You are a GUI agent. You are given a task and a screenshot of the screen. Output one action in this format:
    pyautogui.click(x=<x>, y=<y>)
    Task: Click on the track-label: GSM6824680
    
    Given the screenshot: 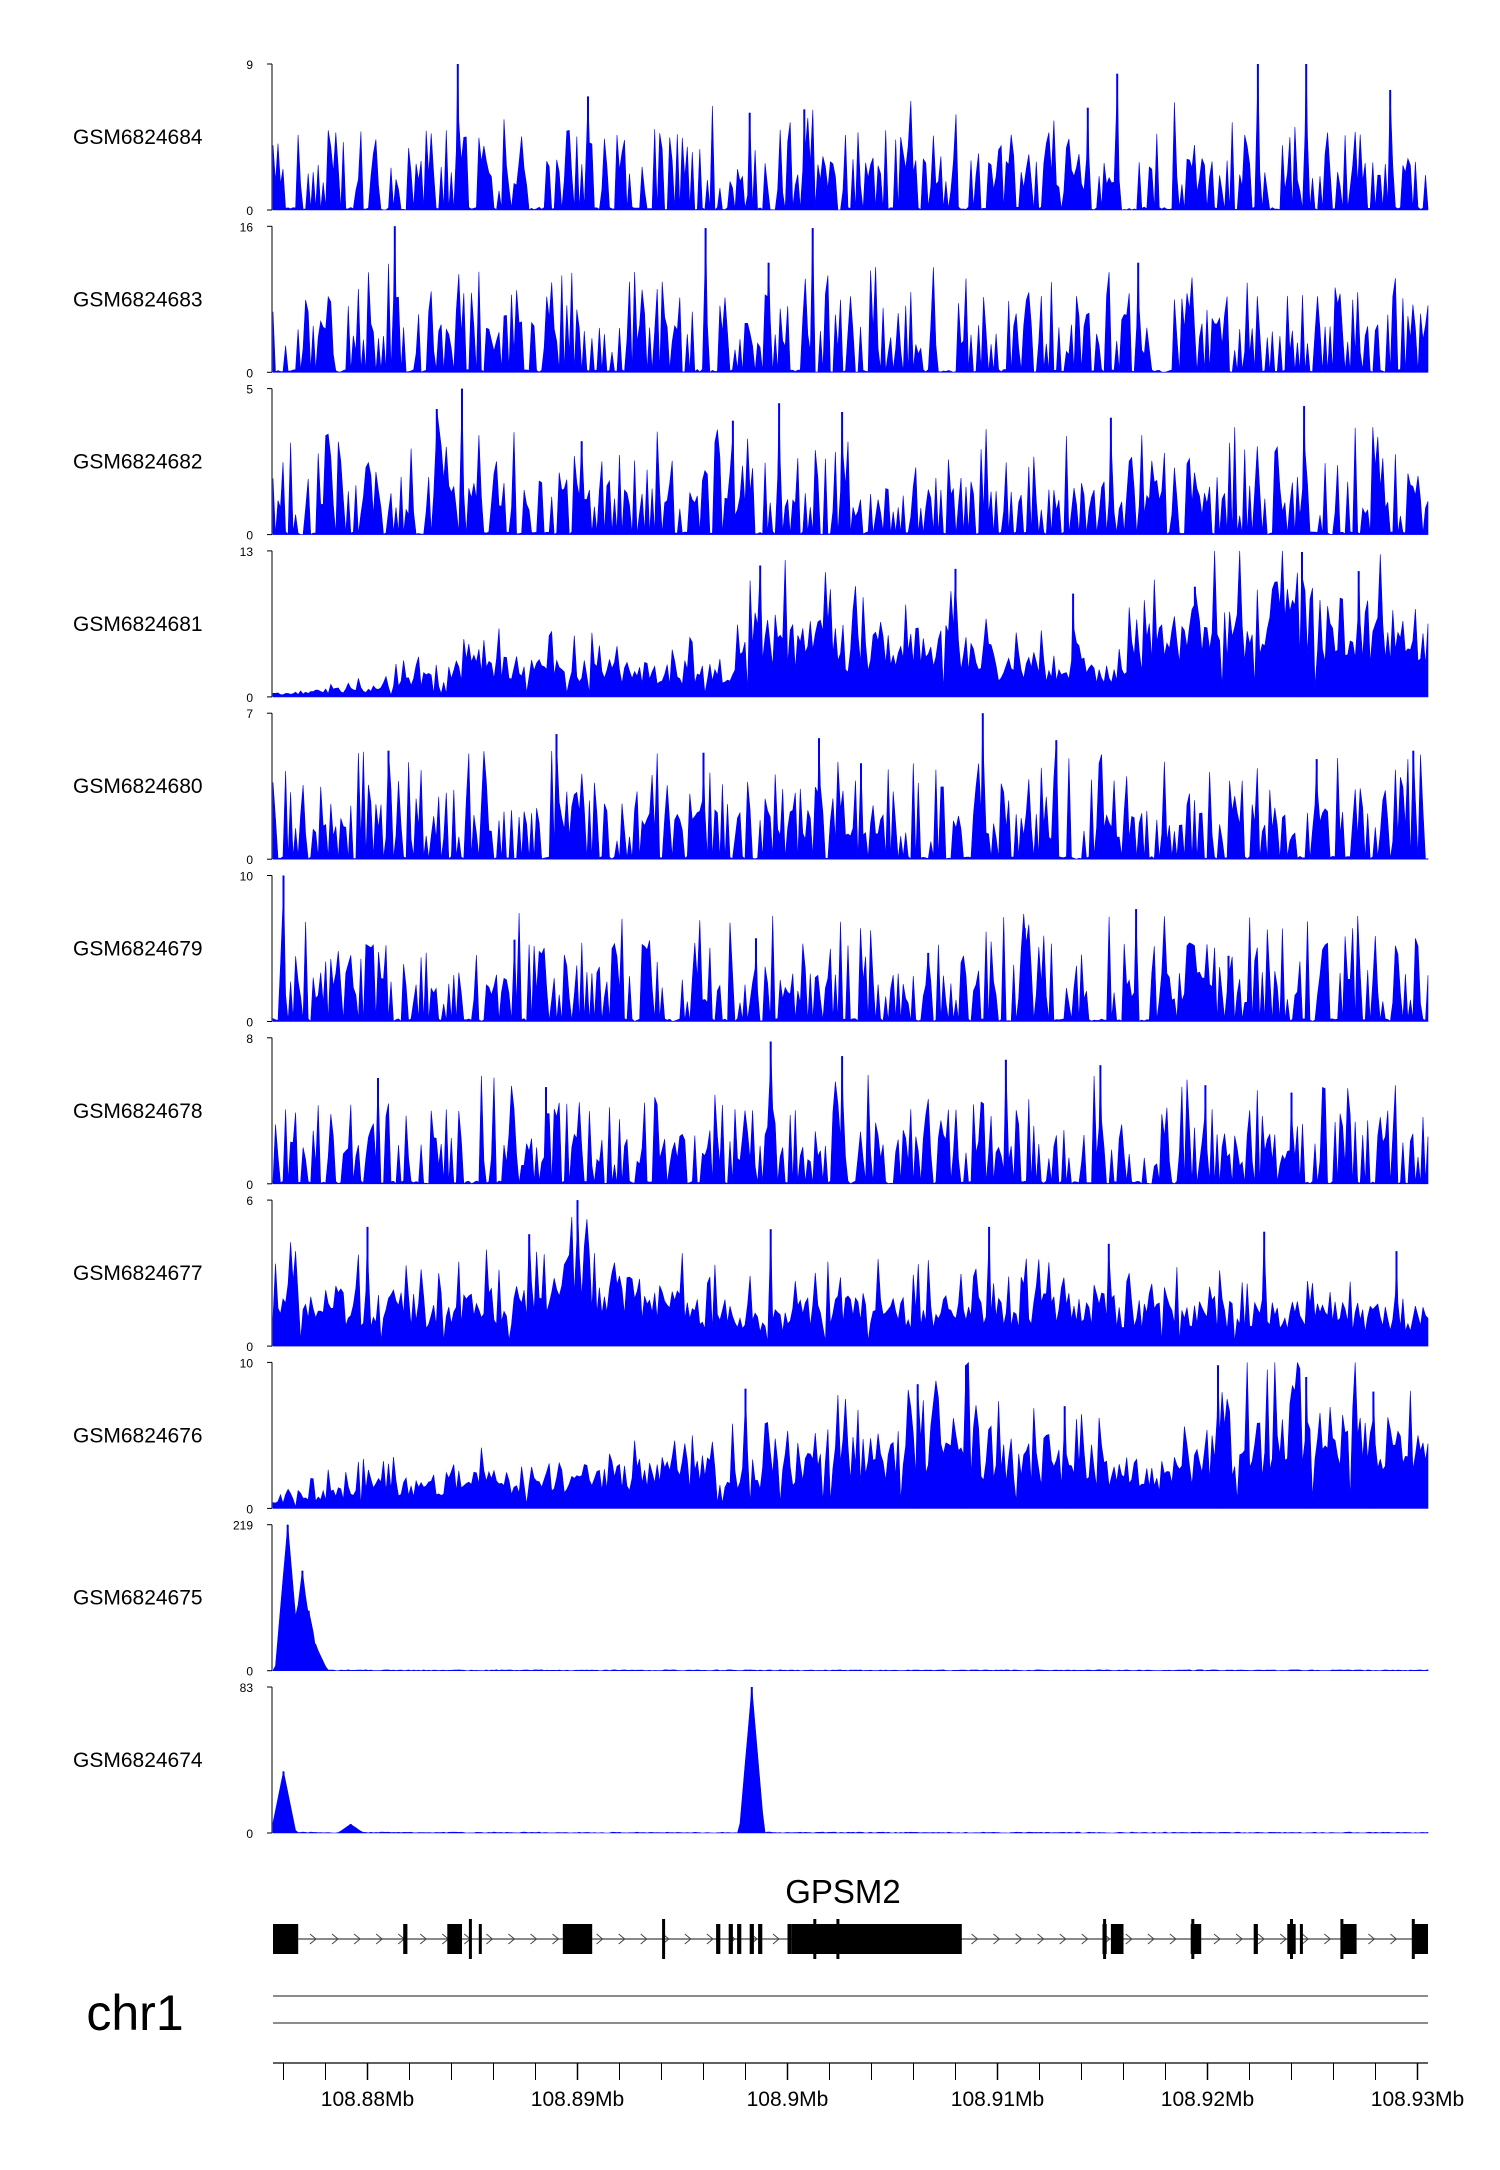 What is the action you would take?
    pyautogui.click(x=138, y=786)
    